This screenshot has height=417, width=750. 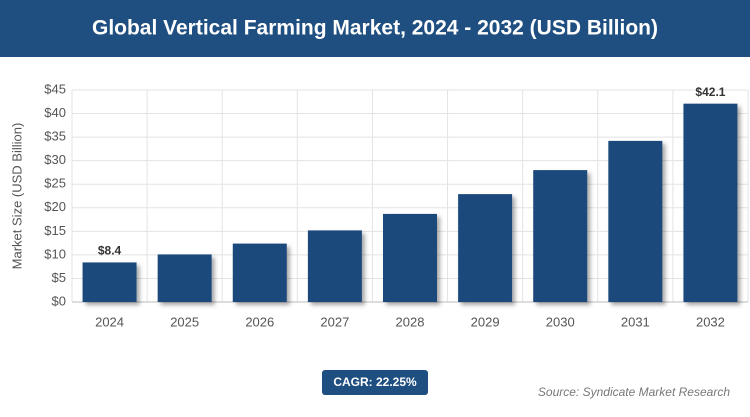 What do you see at coordinates (59, 300) in the screenshot?
I see `y-tick-label: $0` at bounding box center [59, 300].